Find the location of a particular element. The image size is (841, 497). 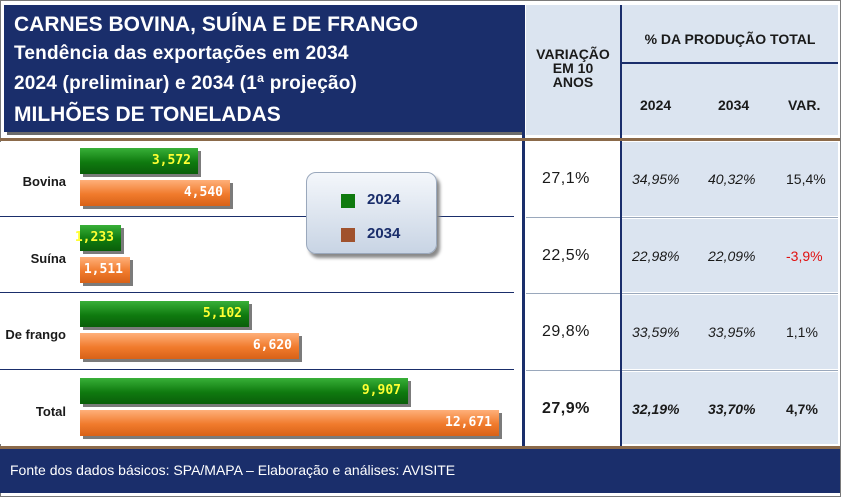

production-cells-suina: 22,98% 22,09% -3,9% is located at coordinates (730, 255).